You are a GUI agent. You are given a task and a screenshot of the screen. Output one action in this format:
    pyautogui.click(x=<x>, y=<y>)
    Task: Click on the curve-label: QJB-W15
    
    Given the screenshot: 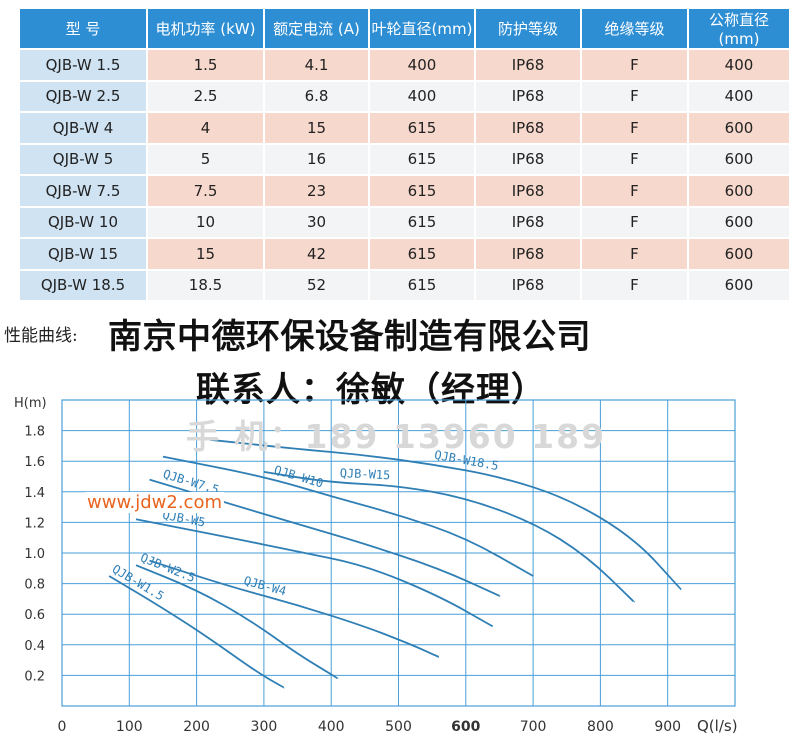 What is the action you would take?
    pyautogui.click(x=364, y=474)
    